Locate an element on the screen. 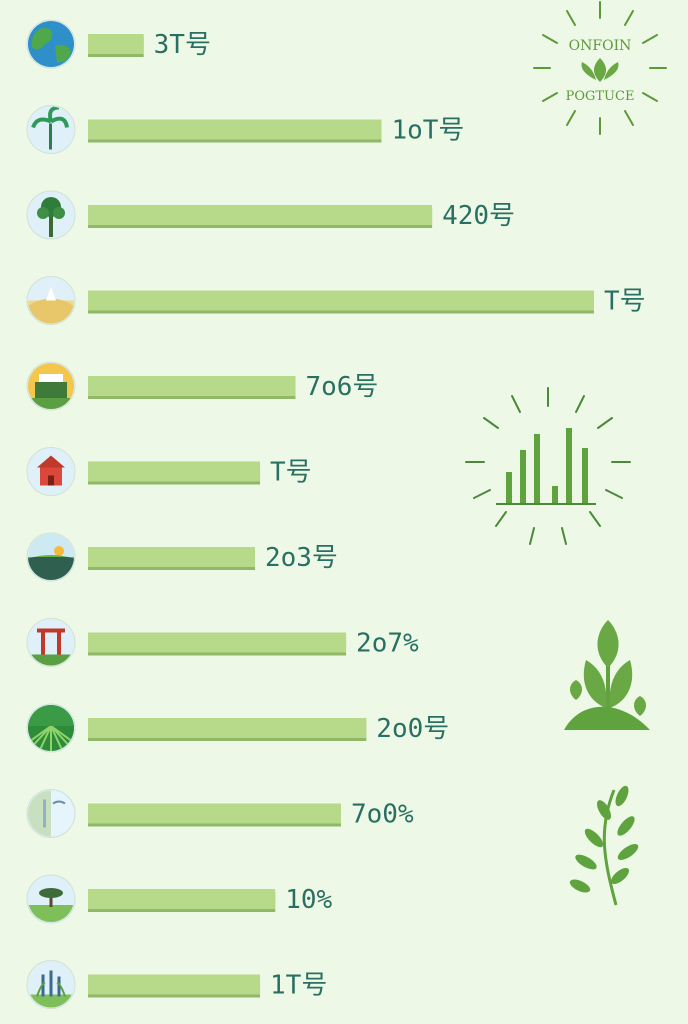 The height and width of the screenshot is (1024, 688). bar-value-label: 7o6号 is located at coordinates (341, 387).